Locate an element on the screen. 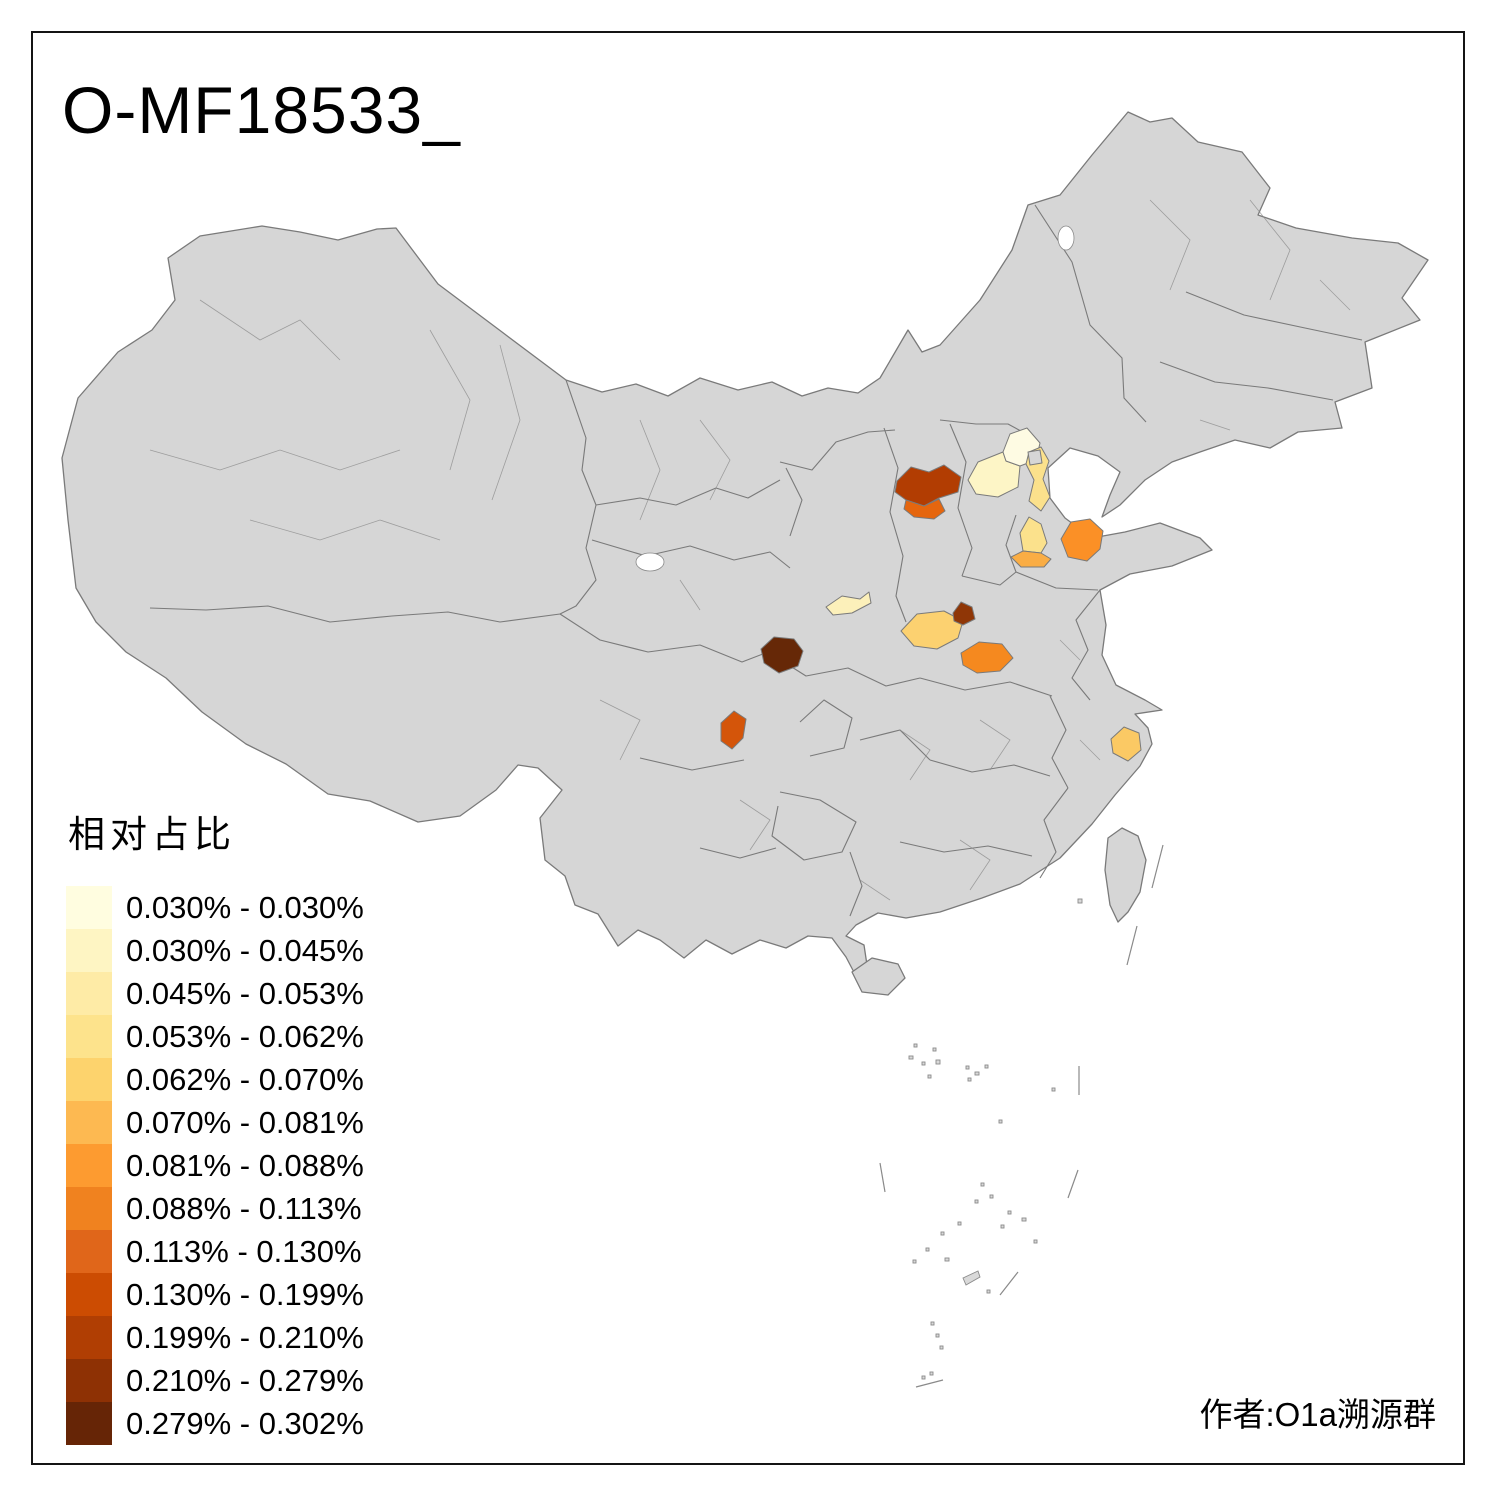 The image size is (1500, 1500). taiwan-island is located at coordinates (1125, 875).